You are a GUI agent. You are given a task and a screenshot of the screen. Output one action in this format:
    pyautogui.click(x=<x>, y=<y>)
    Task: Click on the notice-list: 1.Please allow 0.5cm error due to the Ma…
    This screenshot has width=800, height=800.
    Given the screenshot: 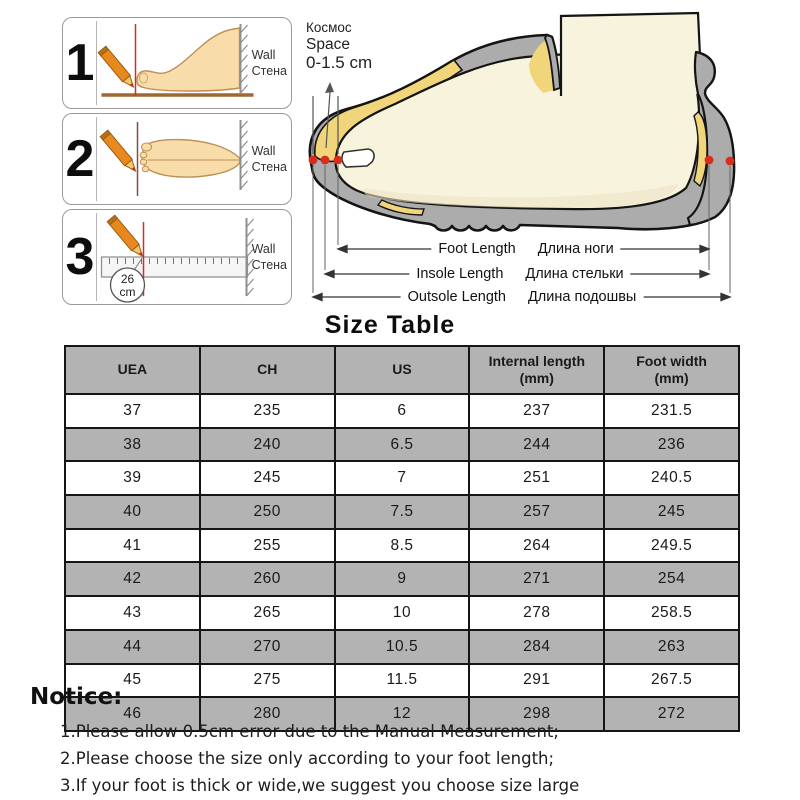 What is the action you would take?
    pyautogui.click(x=319, y=758)
    